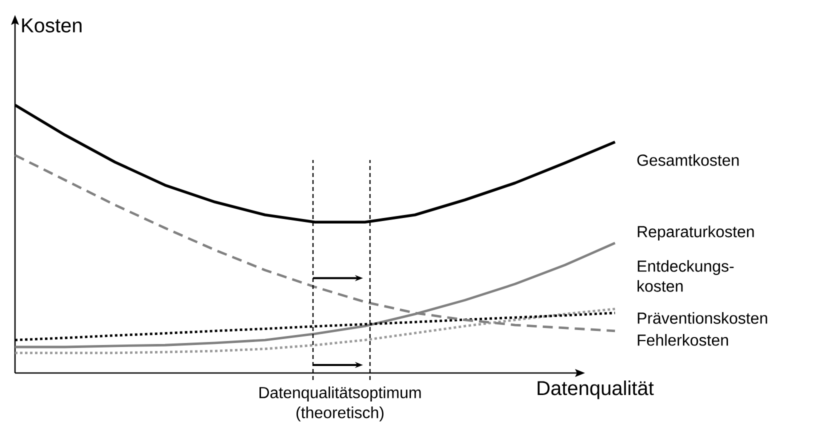  Describe the element at coordinates (686, 276) in the screenshot. I see `series-label: Entdeckungs- kosten` at that location.